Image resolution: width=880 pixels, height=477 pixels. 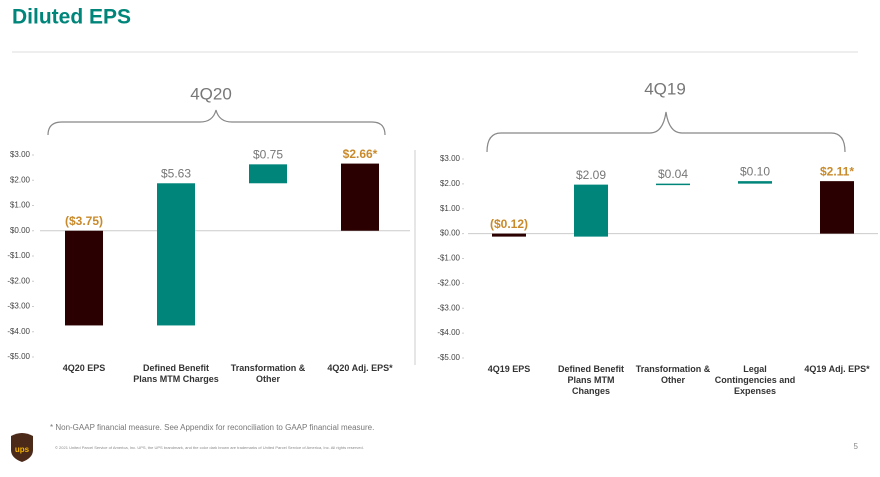 What do you see at coordinates (84, 221) in the screenshot?
I see `value-label: ($3.75)` at bounding box center [84, 221].